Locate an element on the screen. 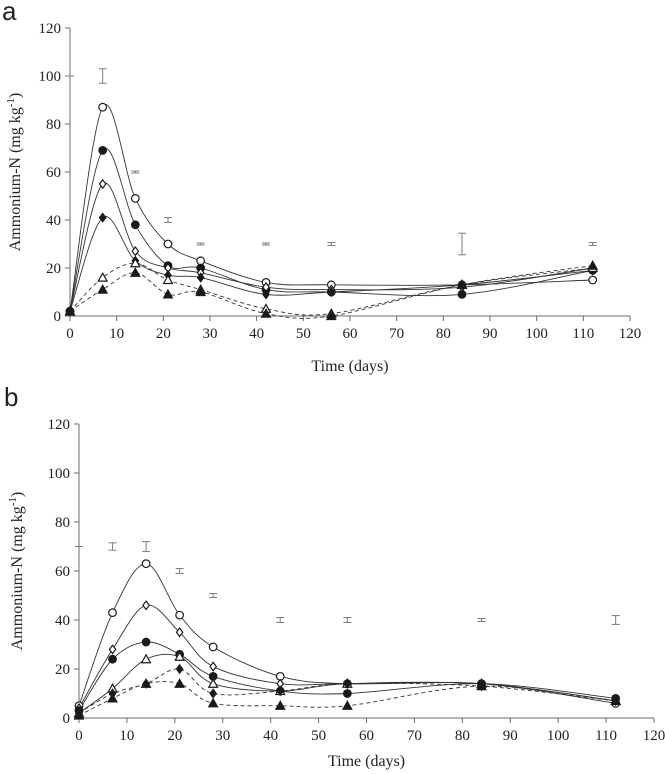 The width and height of the screenshot is (665, 774). y-tick-label: 20 is located at coordinates (62, 670).